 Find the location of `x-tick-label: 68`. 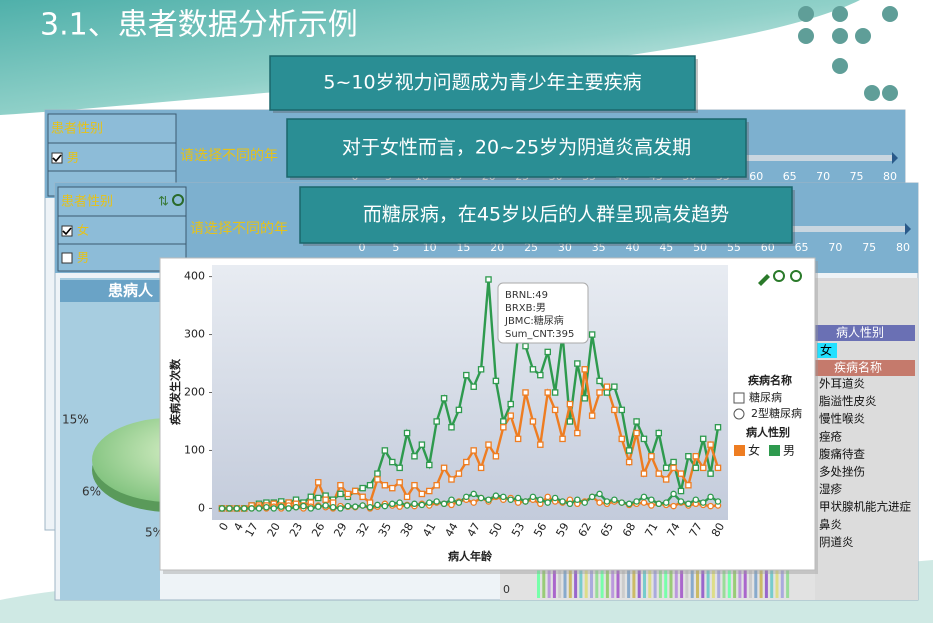

x-tick-label: 68 is located at coordinates (629, 530).